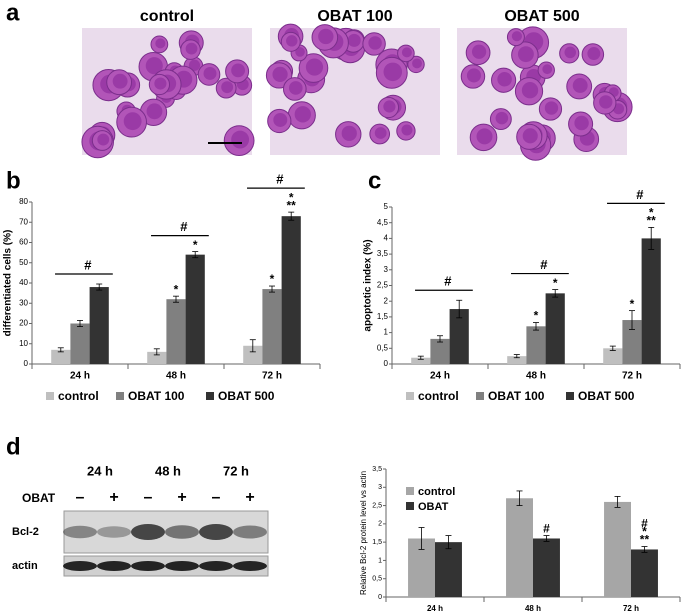 This screenshot has width=684, height=612. I want to click on y-axis-label: apoptotic index (%), so click(368, 285).